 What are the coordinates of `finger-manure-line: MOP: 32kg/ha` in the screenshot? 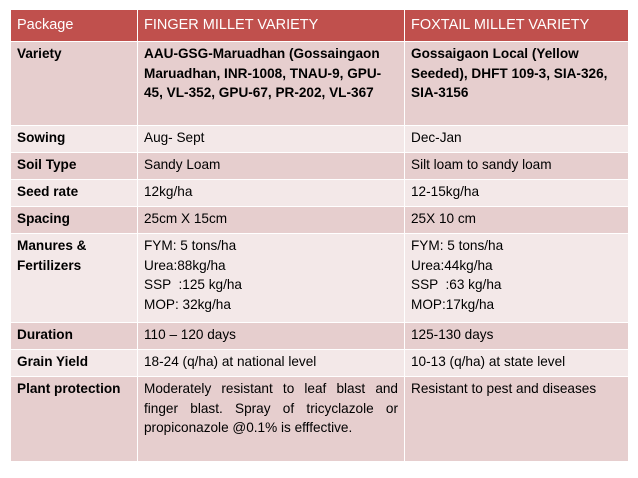 It's located at (187, 304).